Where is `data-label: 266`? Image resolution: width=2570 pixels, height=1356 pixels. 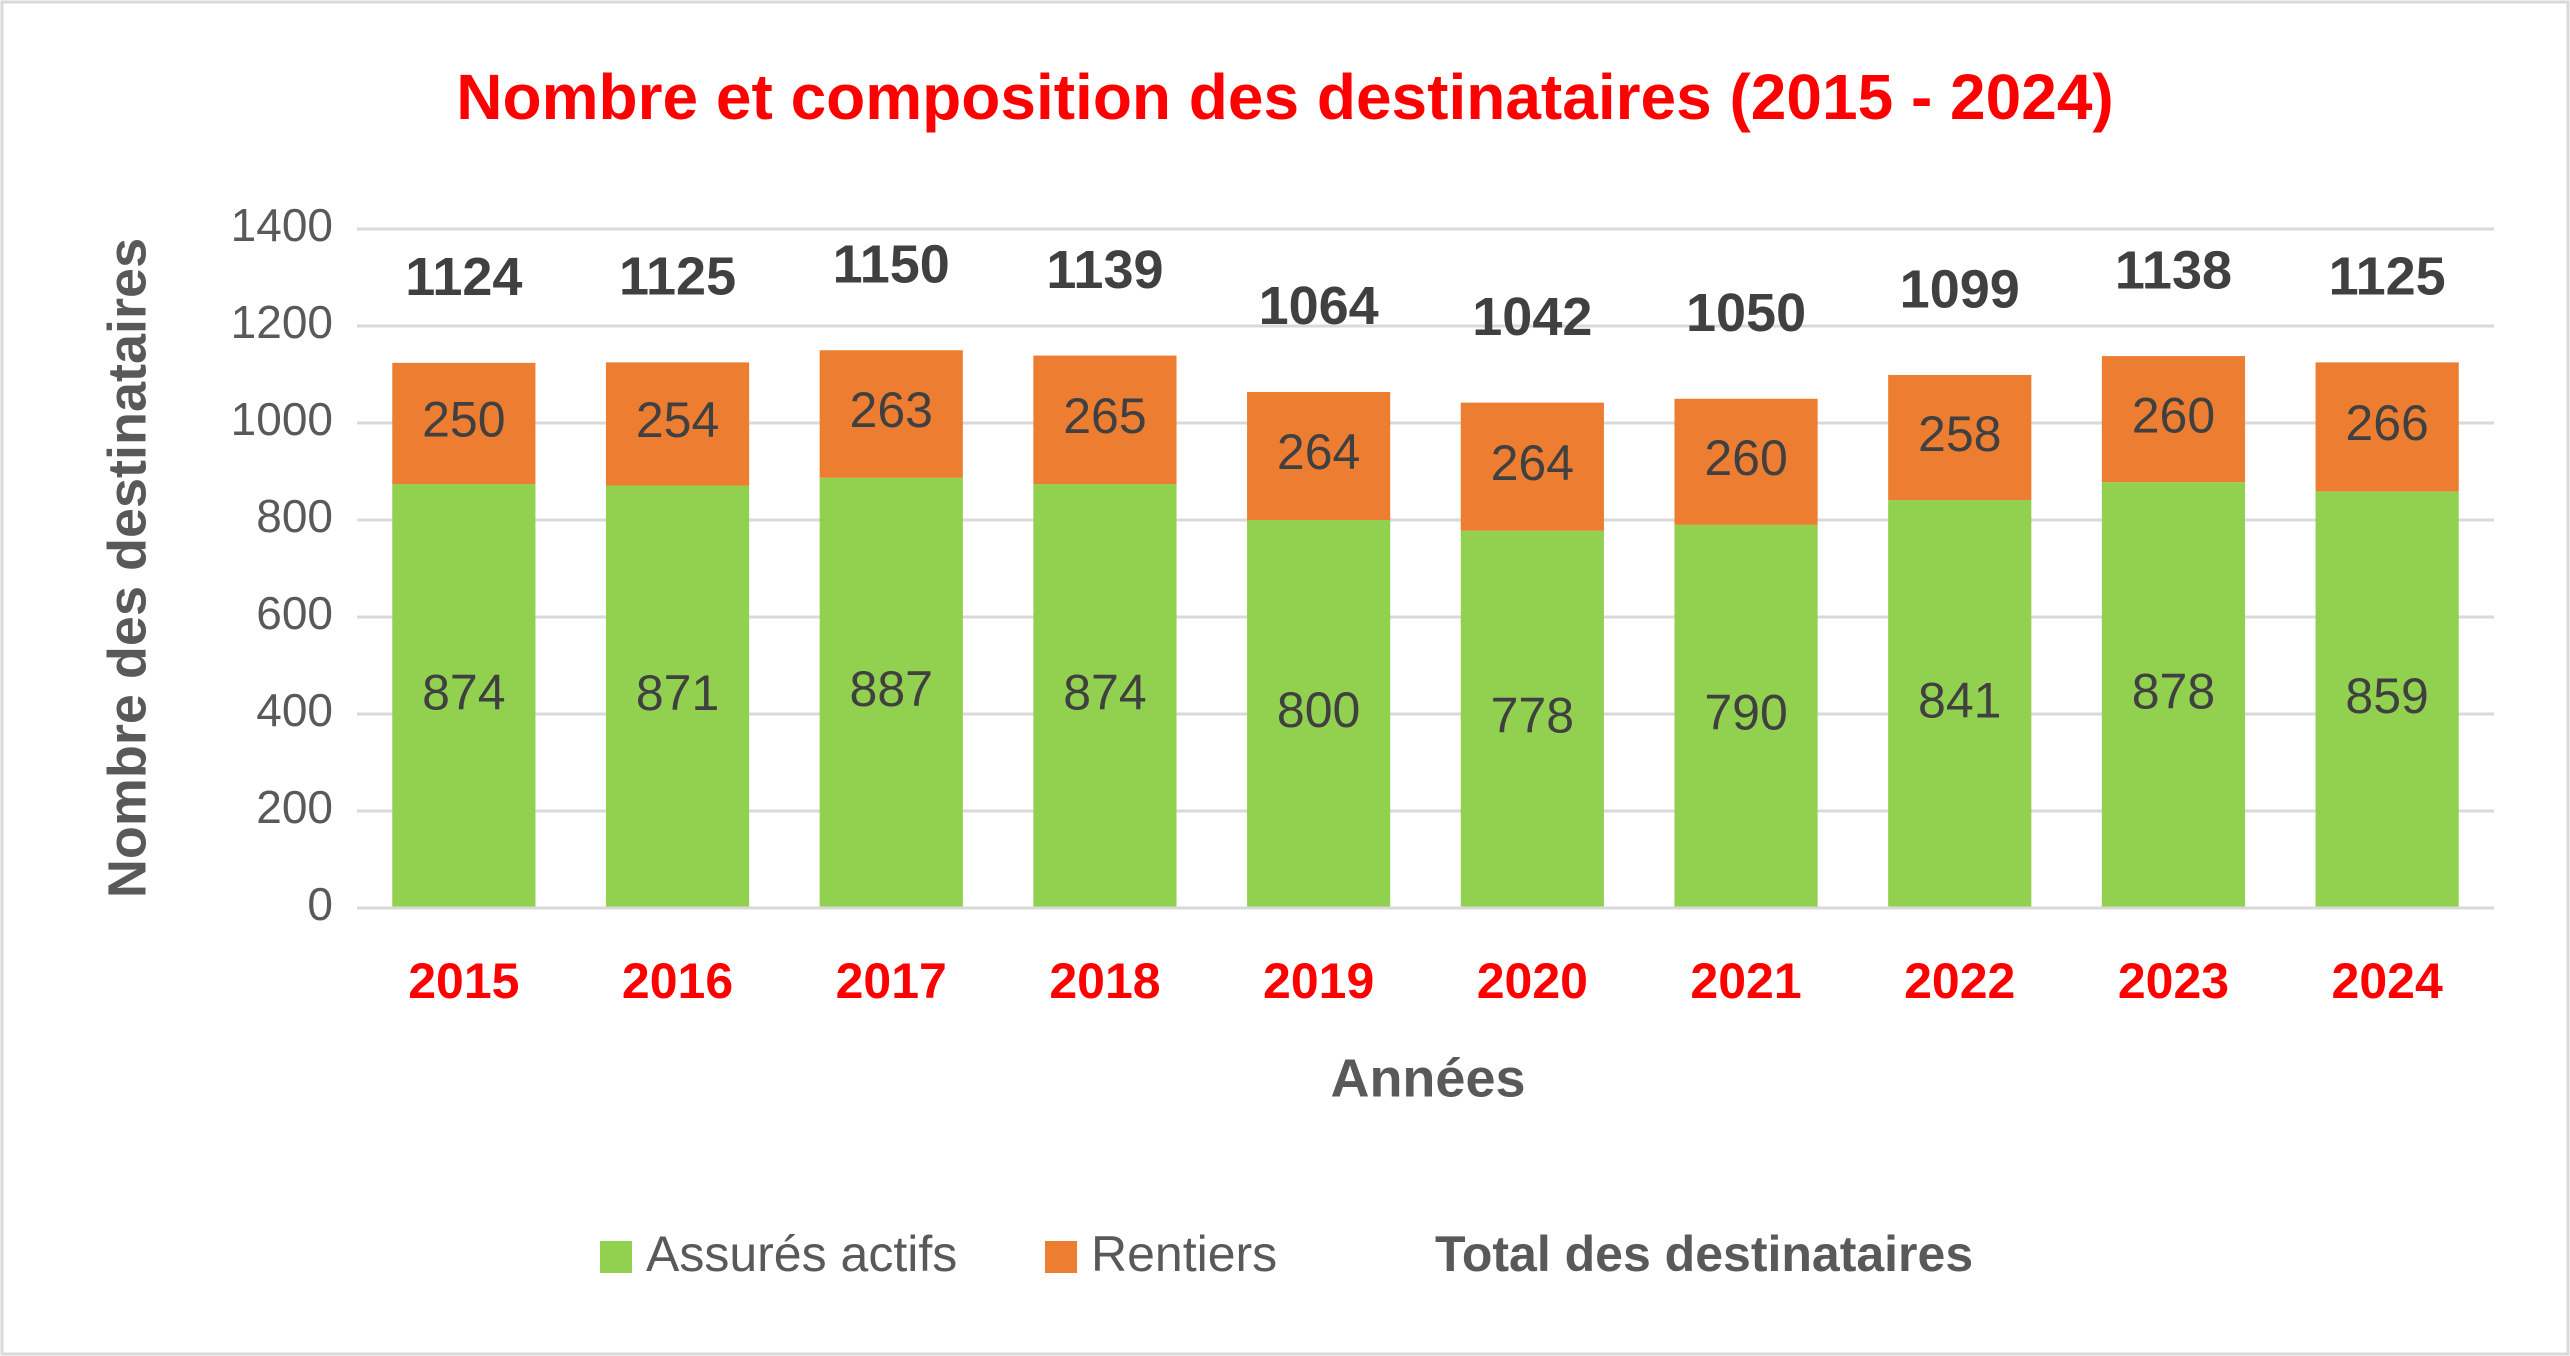 data-label: 266 is located at coordinates (2386, 423).